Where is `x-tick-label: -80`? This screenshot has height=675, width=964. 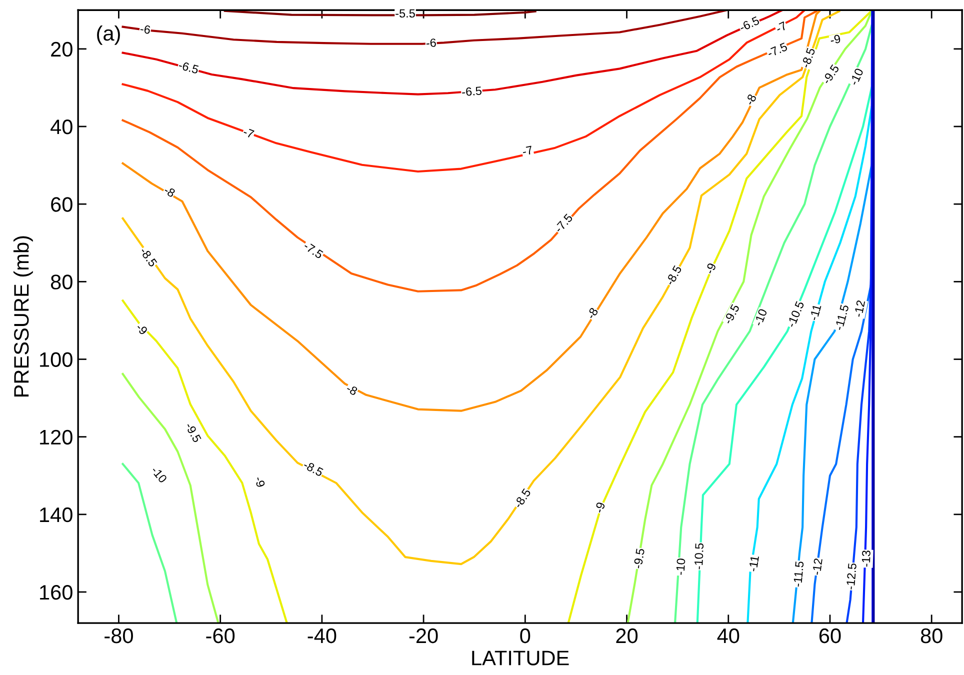
x-tick-label: -80 is located at coordinates (118, 636).